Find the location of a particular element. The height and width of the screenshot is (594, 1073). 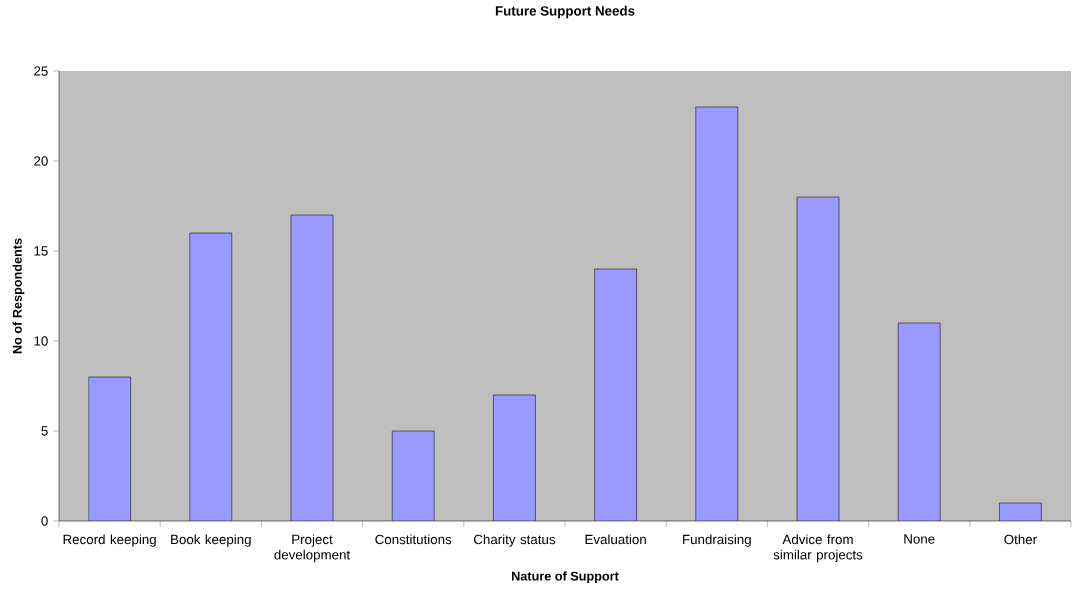

chart-title: Future Support Needs is located at coordinates (565, 12).